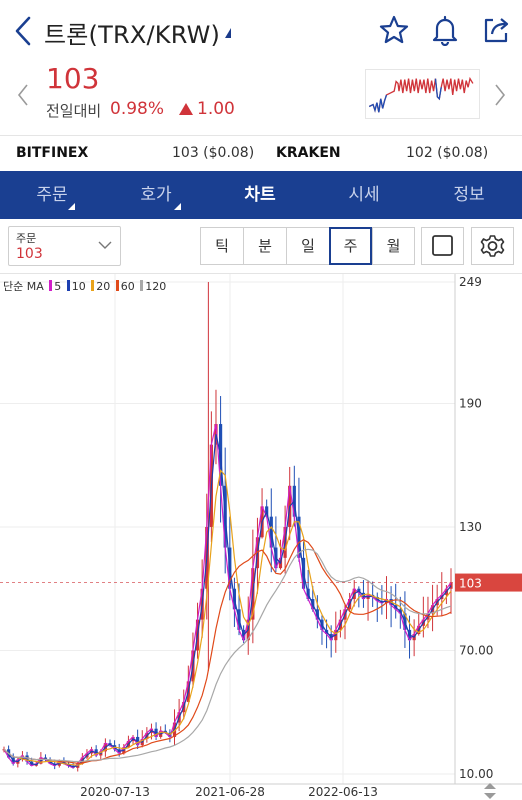 The height and width of the screenshot is (800, 522). Describe the element at coordinates (132, 35) in the screenshot. I see `page-title: 트론(TRX/KRW)` at that location.